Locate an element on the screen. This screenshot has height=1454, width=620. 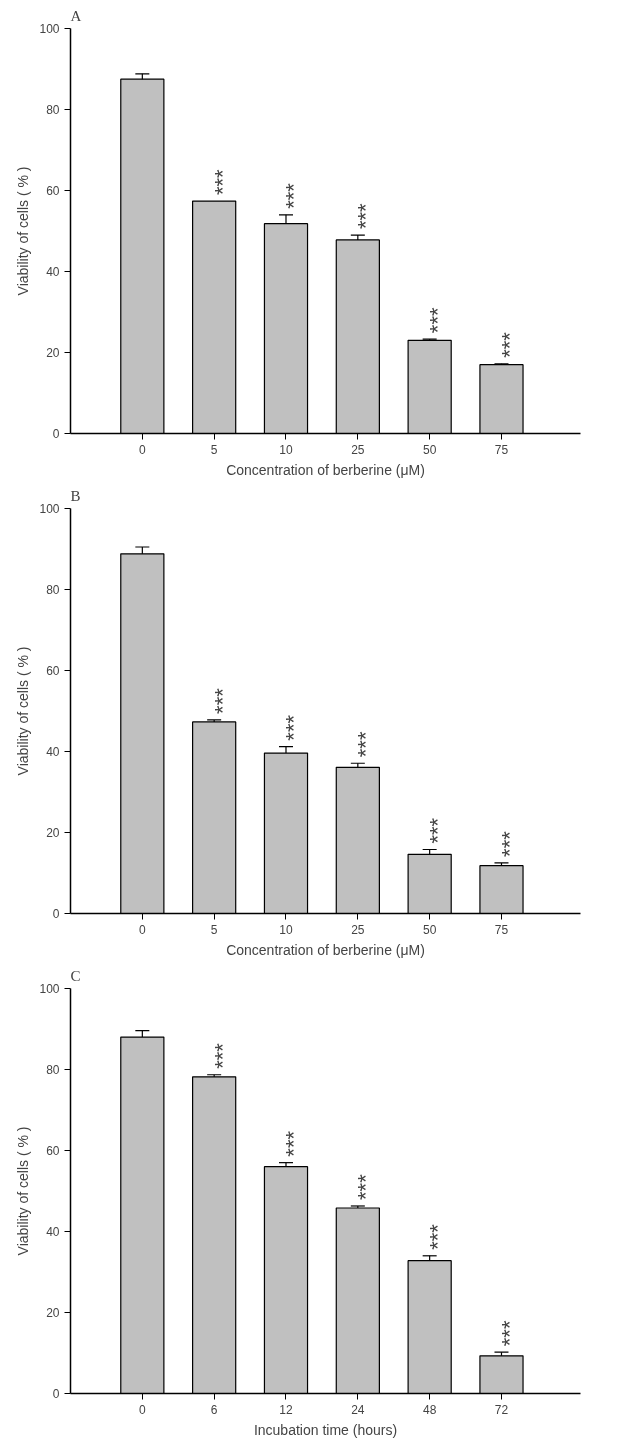
x-tick-label: 12 is located at coordinates (286, 1409).